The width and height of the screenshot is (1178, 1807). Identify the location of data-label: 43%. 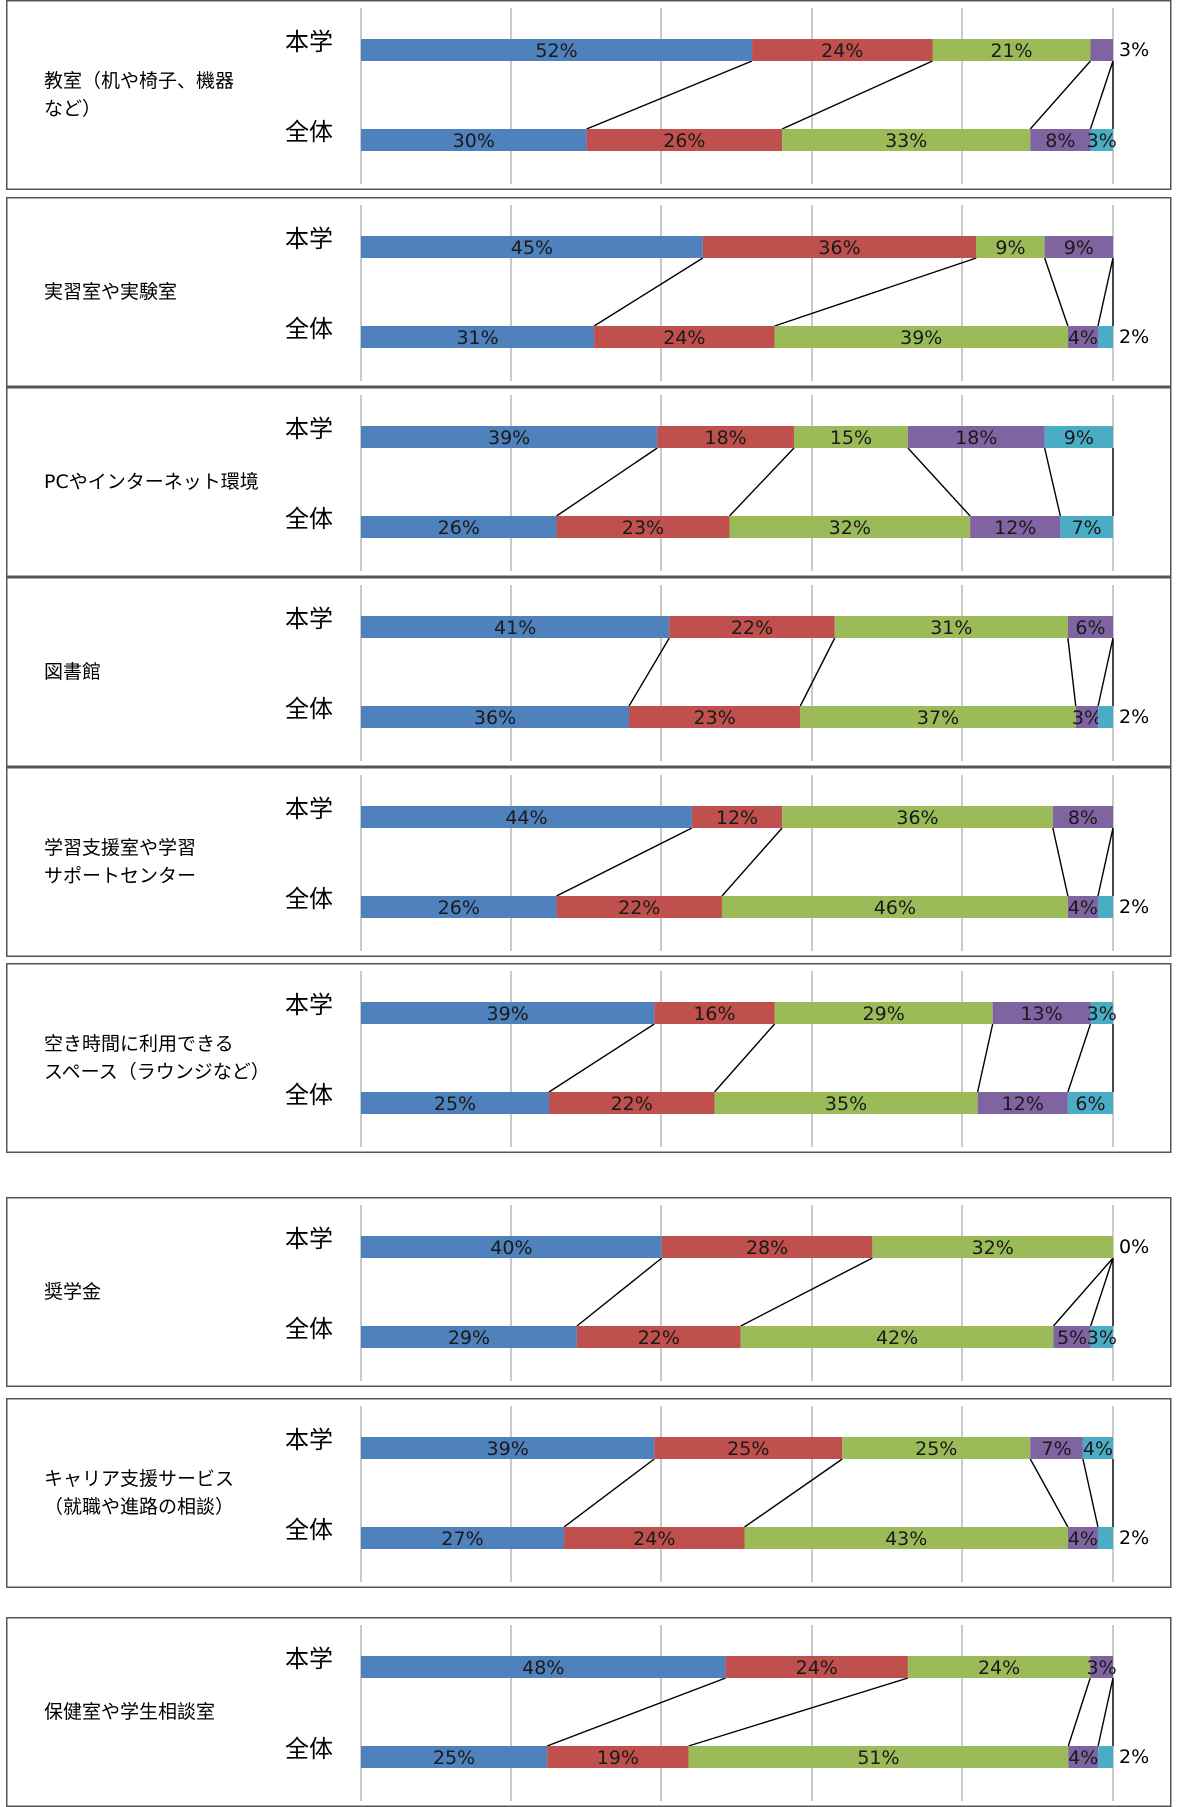
(906, 1539).